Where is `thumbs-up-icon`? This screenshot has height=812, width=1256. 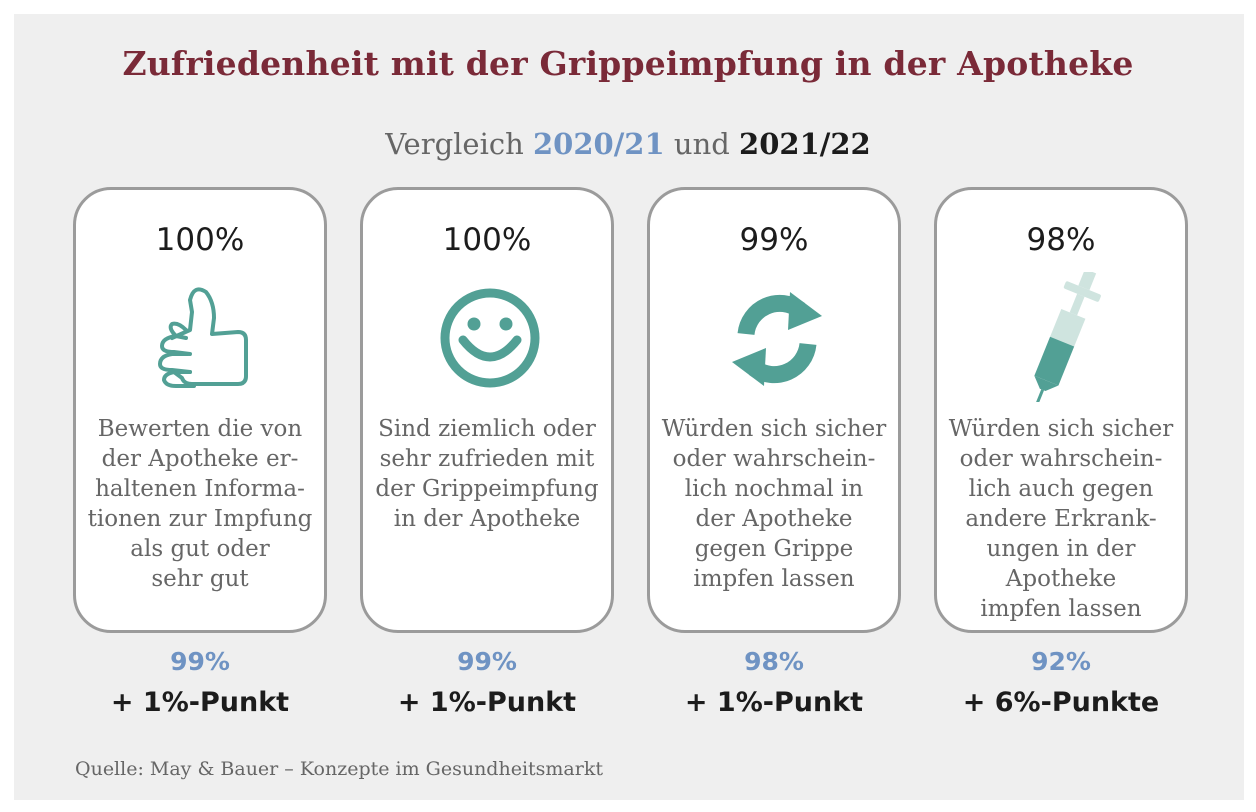 thumbs-up-icon is located at coordinates (203, 337).